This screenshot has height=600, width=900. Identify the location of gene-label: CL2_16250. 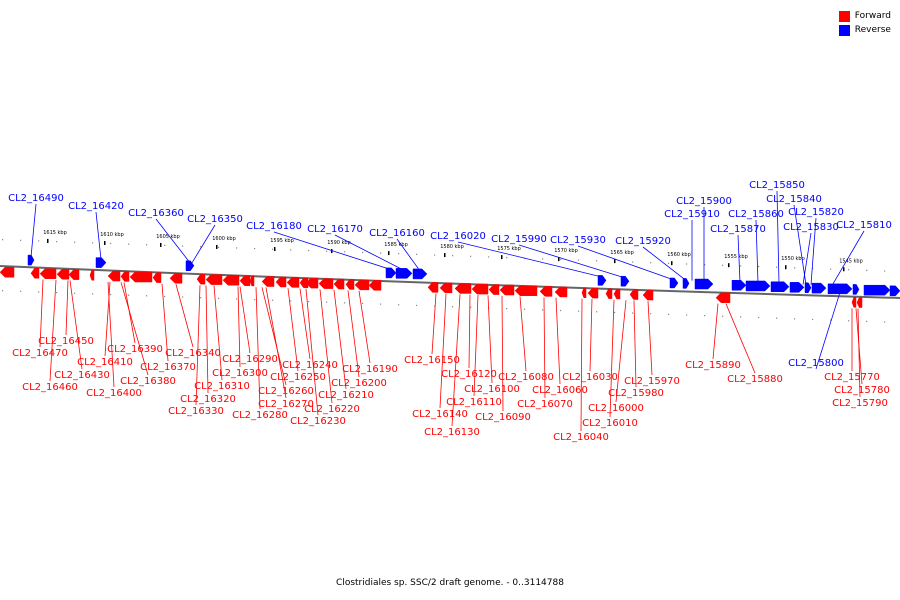
(298, 377).